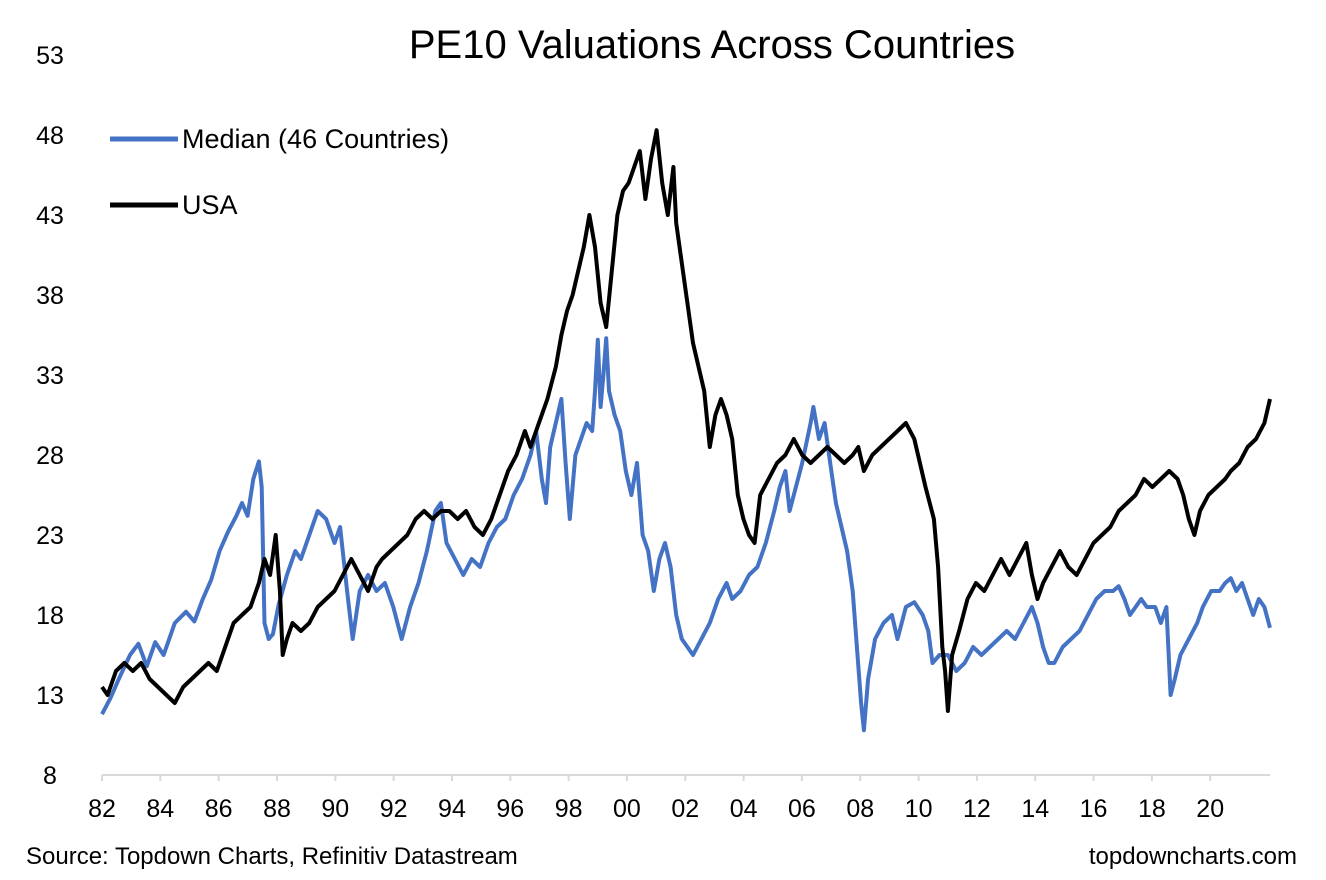 This screenshot has width=1326, height=880. Describe the element at coordinates (1152, 809) in the screenshot. I see `x-tick-label: 18` at that location.